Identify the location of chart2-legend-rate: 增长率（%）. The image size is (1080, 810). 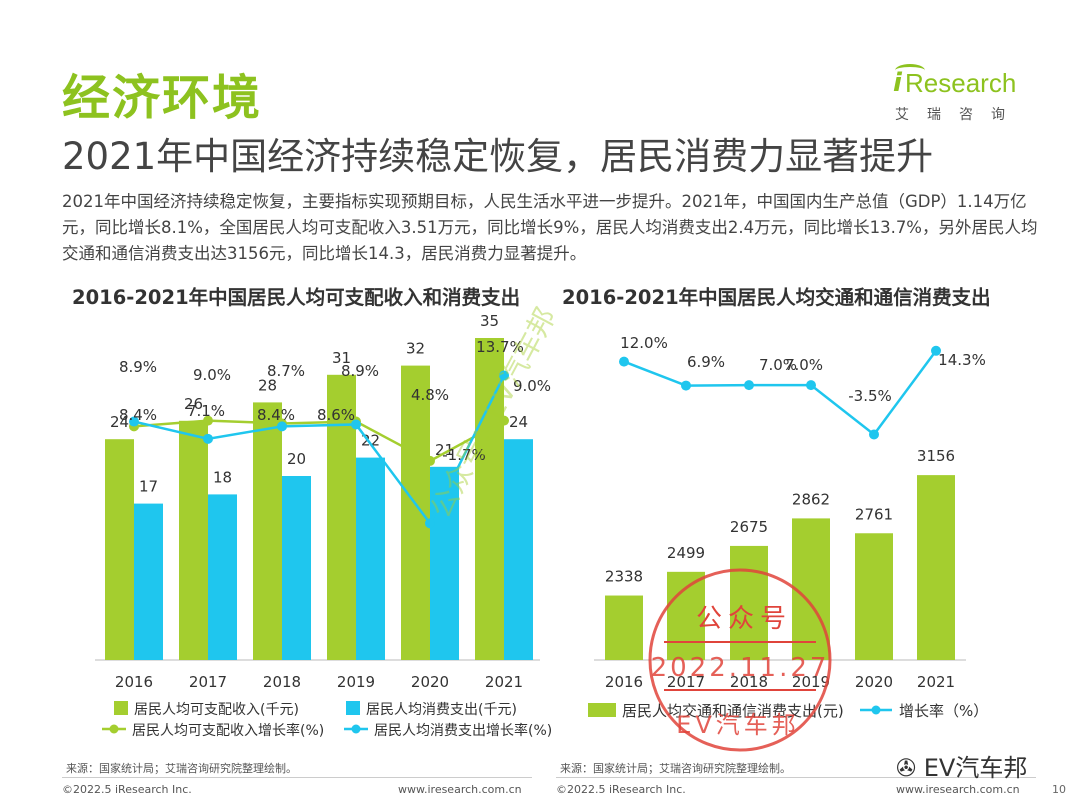
(943, 711).